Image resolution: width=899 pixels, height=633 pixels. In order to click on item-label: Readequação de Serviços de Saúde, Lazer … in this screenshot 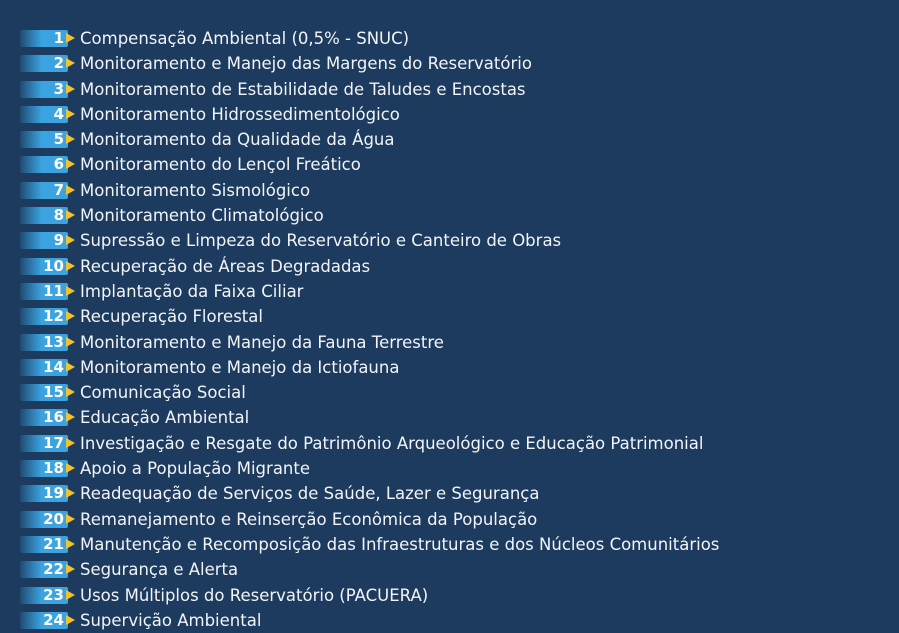, I will do `click(310, 494)`.